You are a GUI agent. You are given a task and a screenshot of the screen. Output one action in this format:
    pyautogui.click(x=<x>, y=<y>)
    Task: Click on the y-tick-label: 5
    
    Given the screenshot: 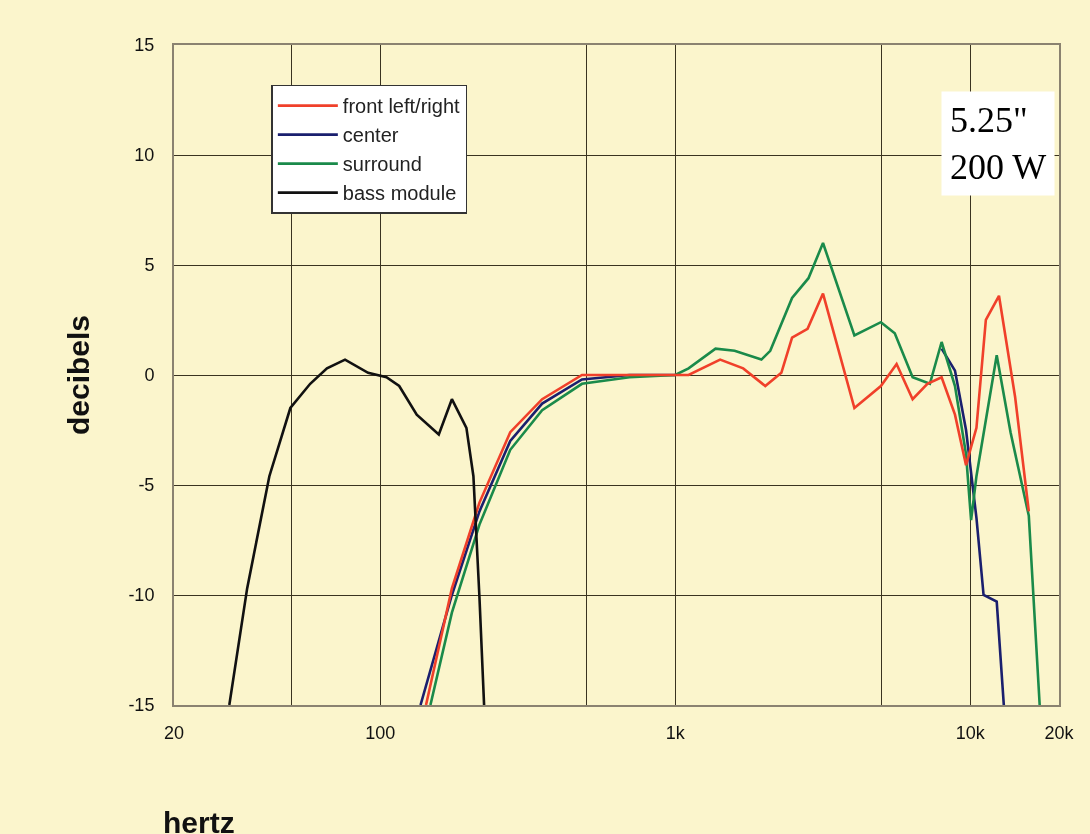 What is the action you would take?
    pyautogui.click(x=149, y=265)
    